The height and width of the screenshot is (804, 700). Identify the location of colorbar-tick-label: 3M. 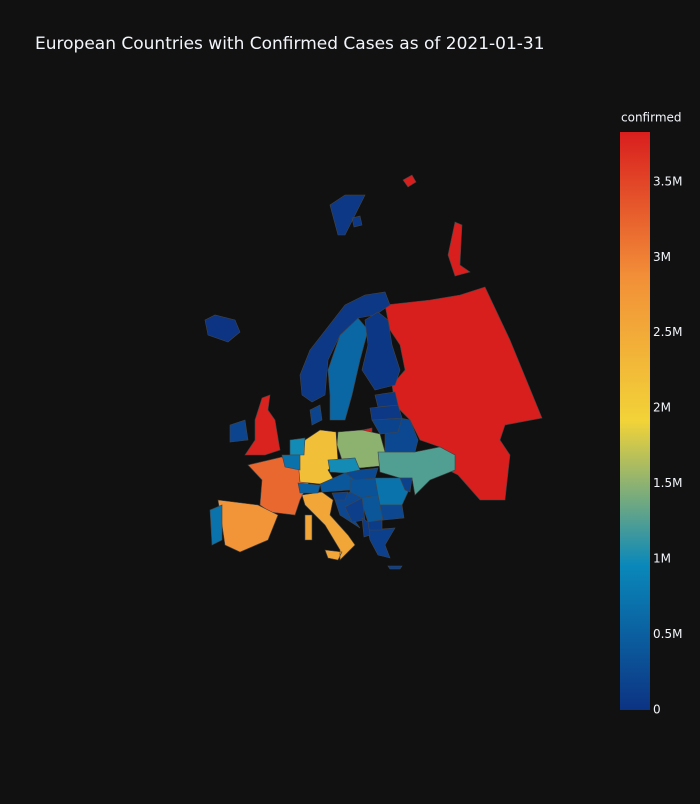
(662, 257).